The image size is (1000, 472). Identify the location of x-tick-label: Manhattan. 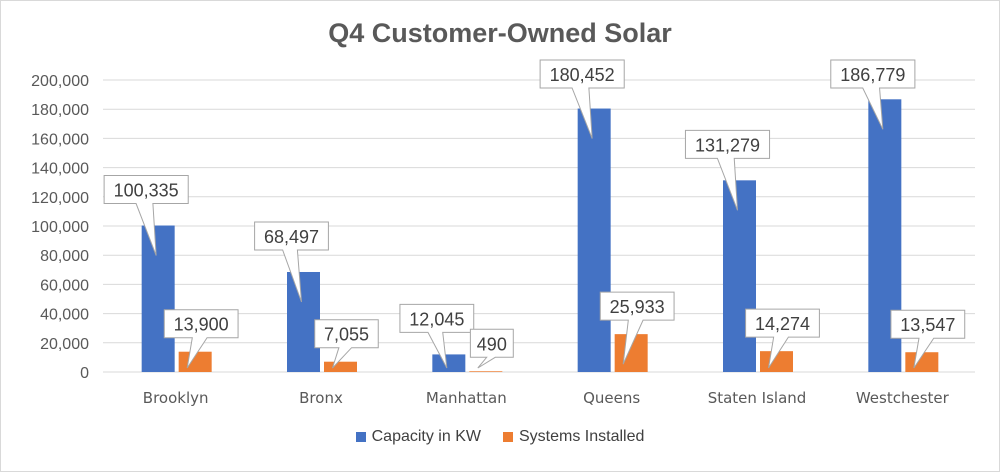
(466, 398).